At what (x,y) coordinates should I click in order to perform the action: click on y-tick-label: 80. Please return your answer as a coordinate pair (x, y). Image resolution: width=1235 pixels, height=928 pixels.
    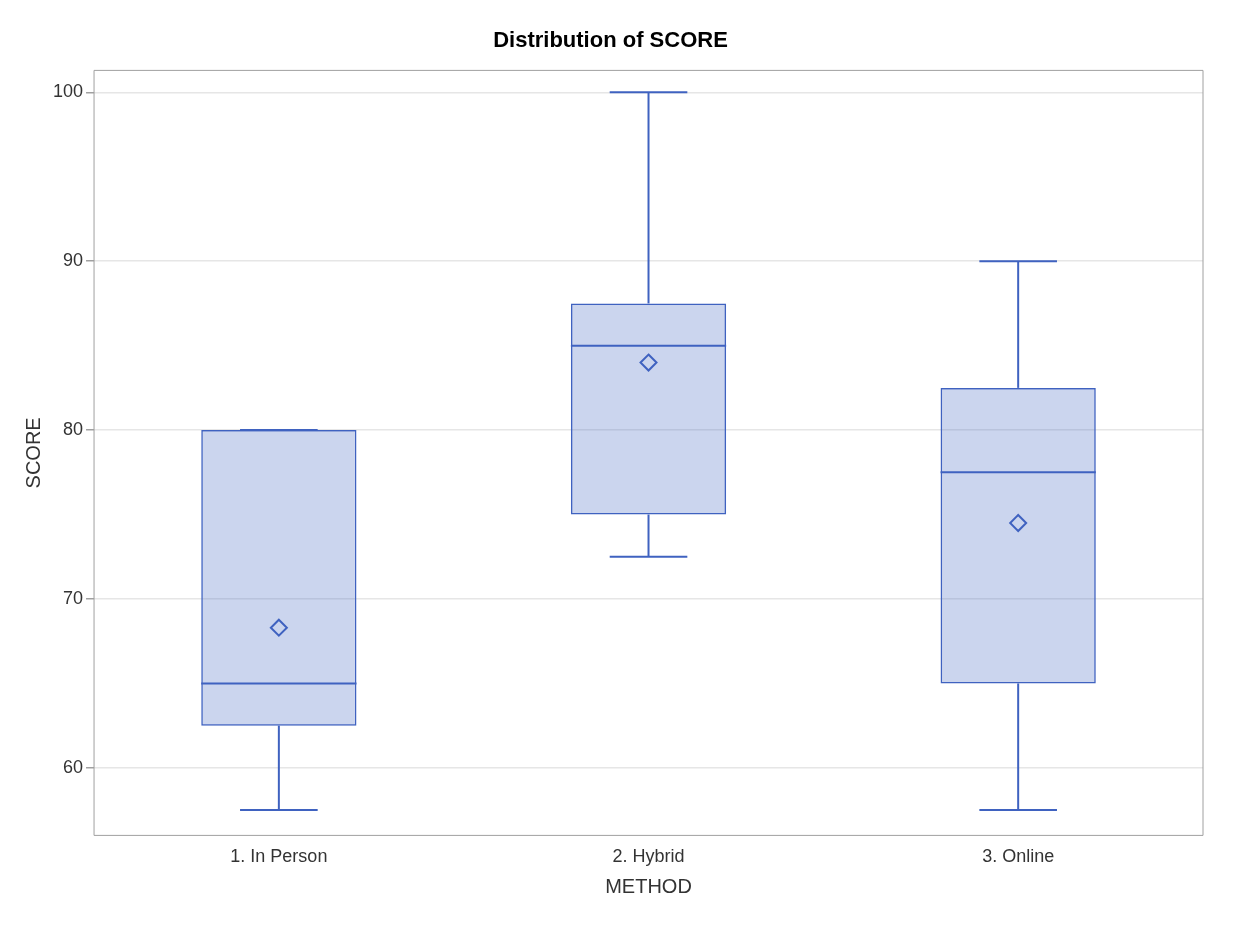
    Looking at the image, I should click on (73, 429).